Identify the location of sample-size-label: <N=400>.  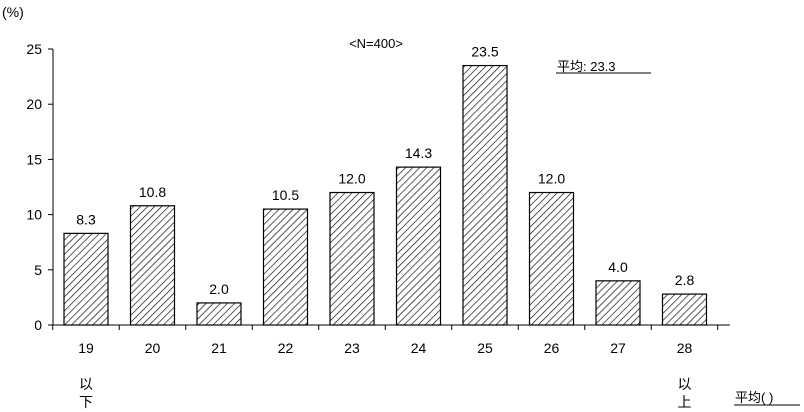
(376, 43).